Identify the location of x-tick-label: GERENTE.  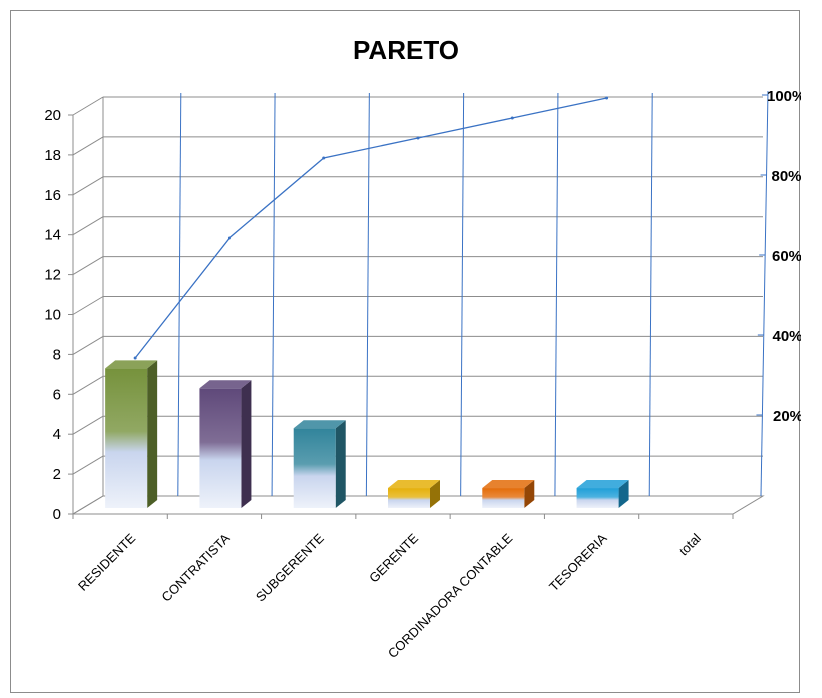
(393, 557).